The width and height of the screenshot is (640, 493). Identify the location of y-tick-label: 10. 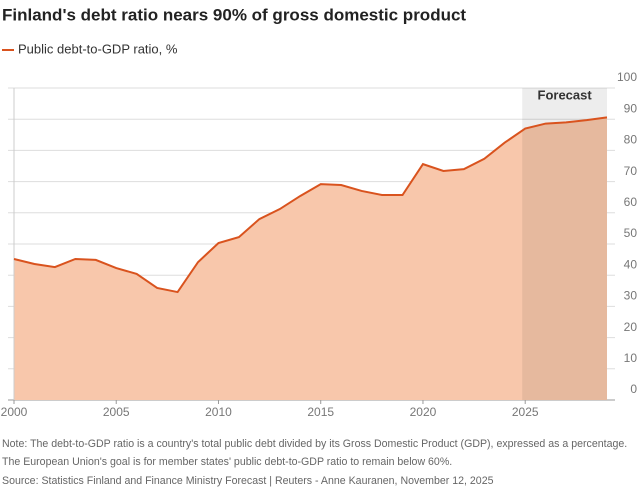
(631, 358).